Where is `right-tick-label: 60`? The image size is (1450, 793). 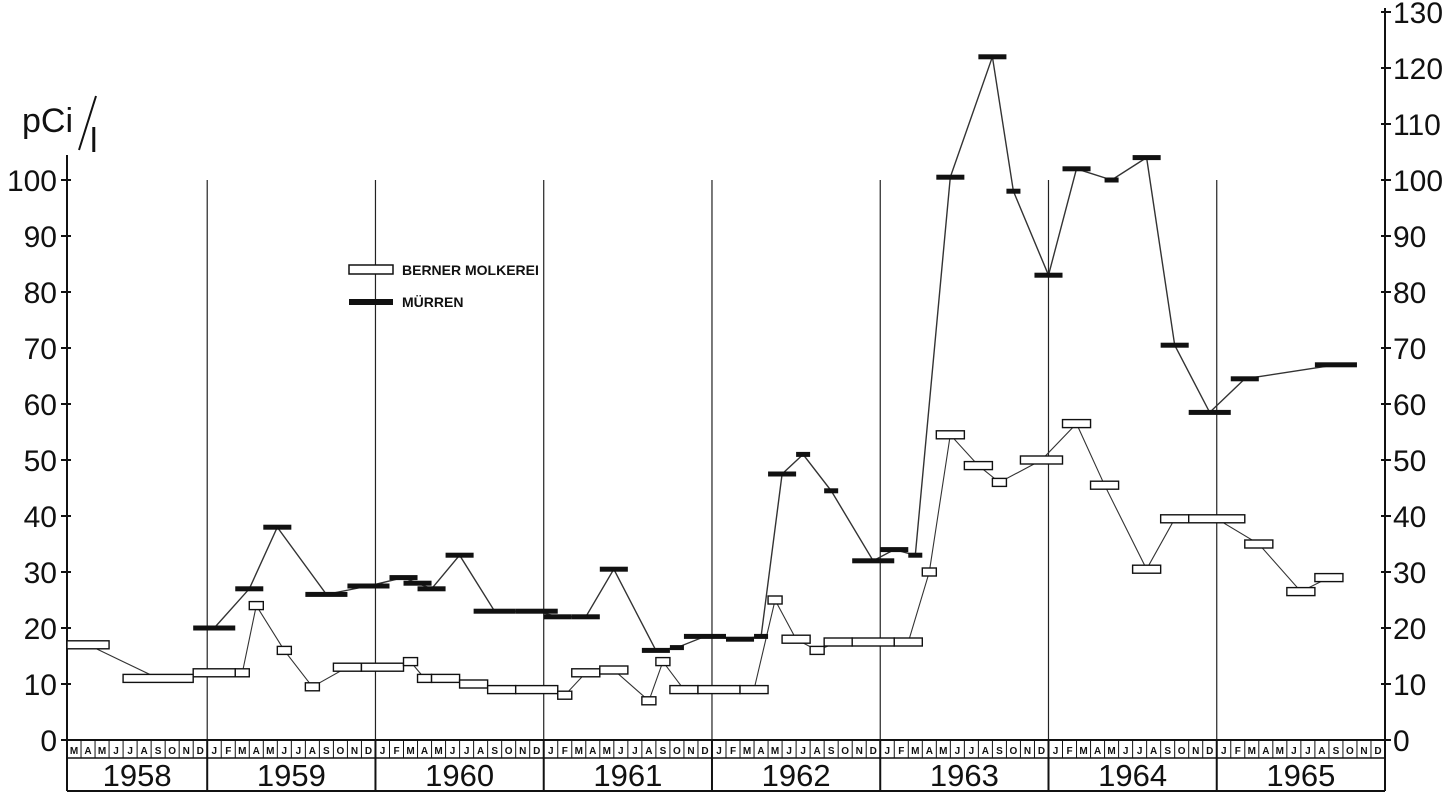
right-tick-label: 60 is located at coordinates (1409, 405).